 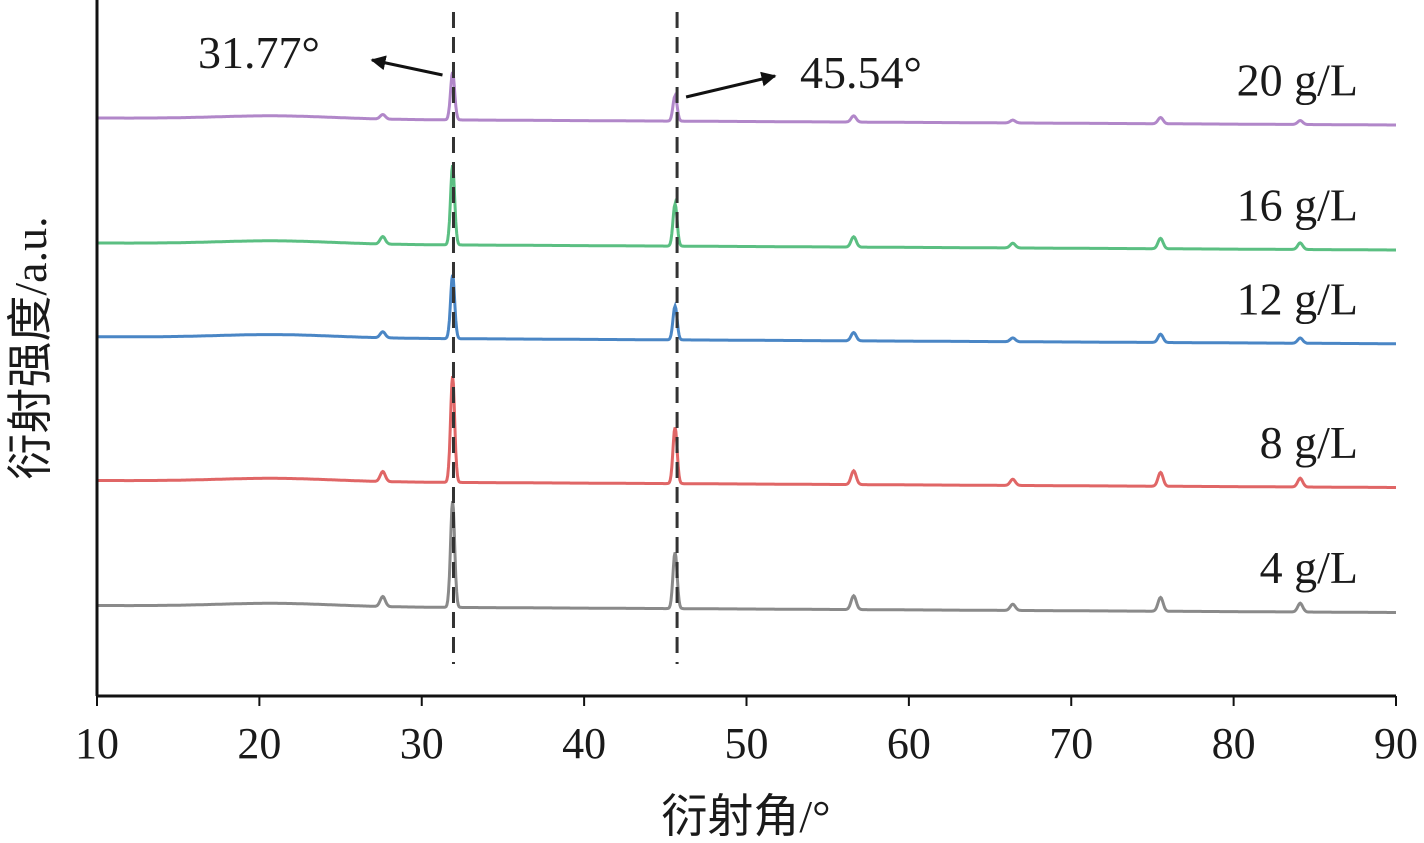 I want to click on x-tick-label: 70, so click(x=1071, y=743).